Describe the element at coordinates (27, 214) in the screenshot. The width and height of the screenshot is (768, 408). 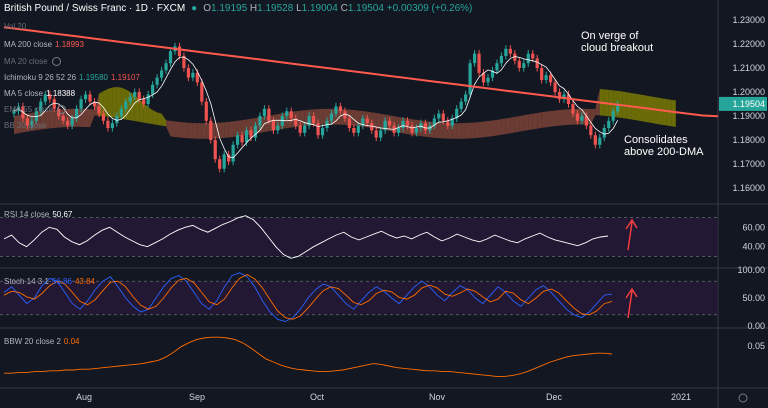
I see `rsi-label: RSI 14 close` at that location.